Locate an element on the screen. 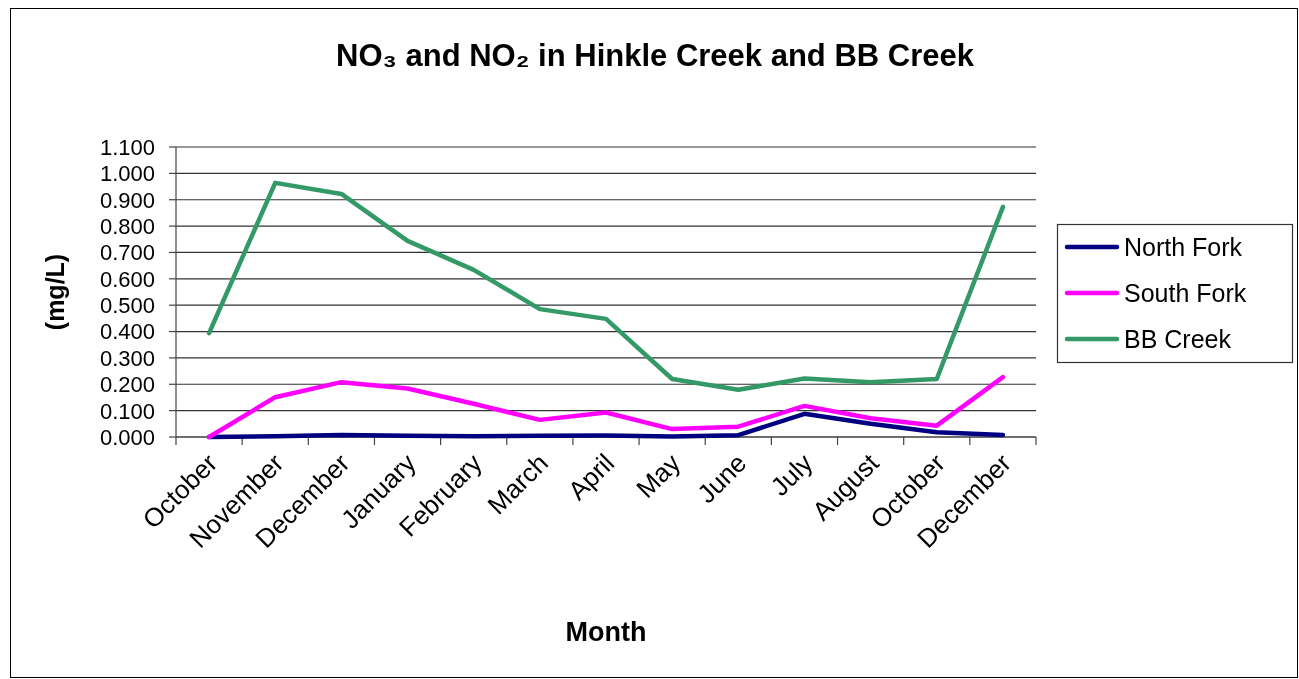  y-tick-label: 1.000 is located at coordinates (127, 174).